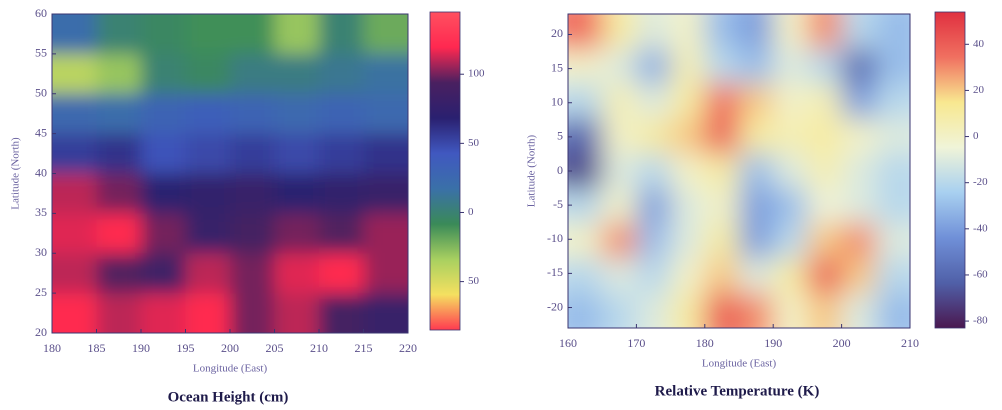 This screenshot has height=410, width=1002. Describe the element at coordinates (474, 281) in the screenshot. I see `colorbar-tick-label: 50` at that location.